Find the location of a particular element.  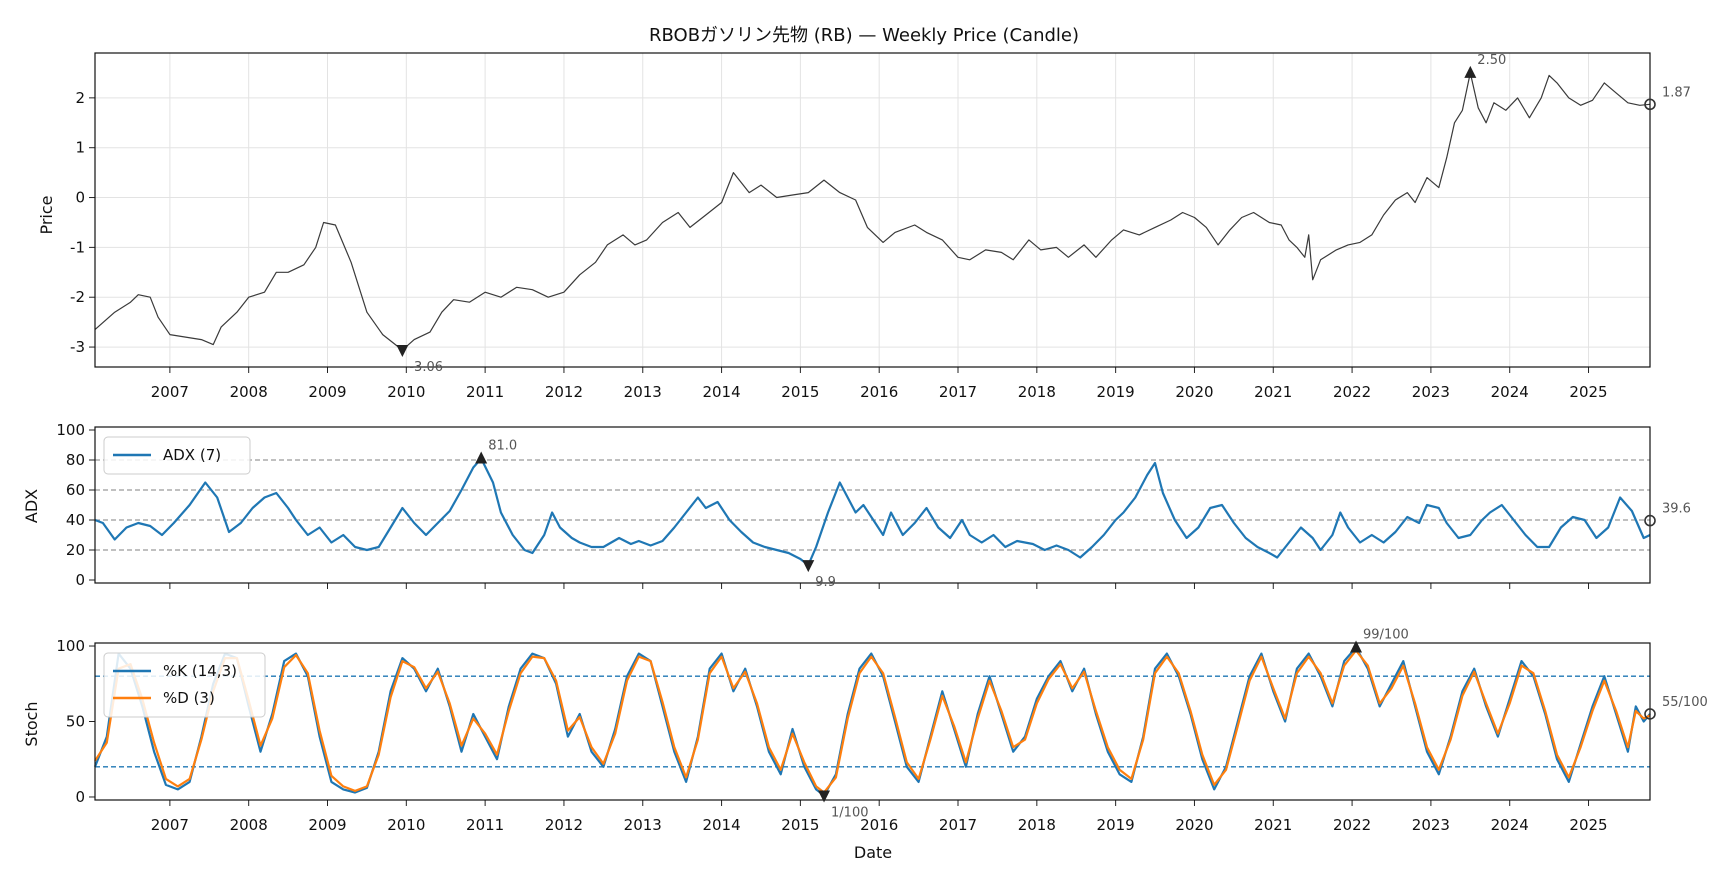

stoch-x-tick-label: 2016 is located at coordinates (879, 825).